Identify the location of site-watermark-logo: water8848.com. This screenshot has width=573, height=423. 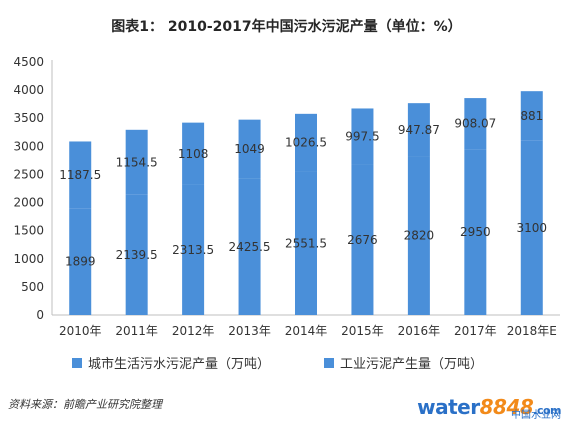
(489, 407).